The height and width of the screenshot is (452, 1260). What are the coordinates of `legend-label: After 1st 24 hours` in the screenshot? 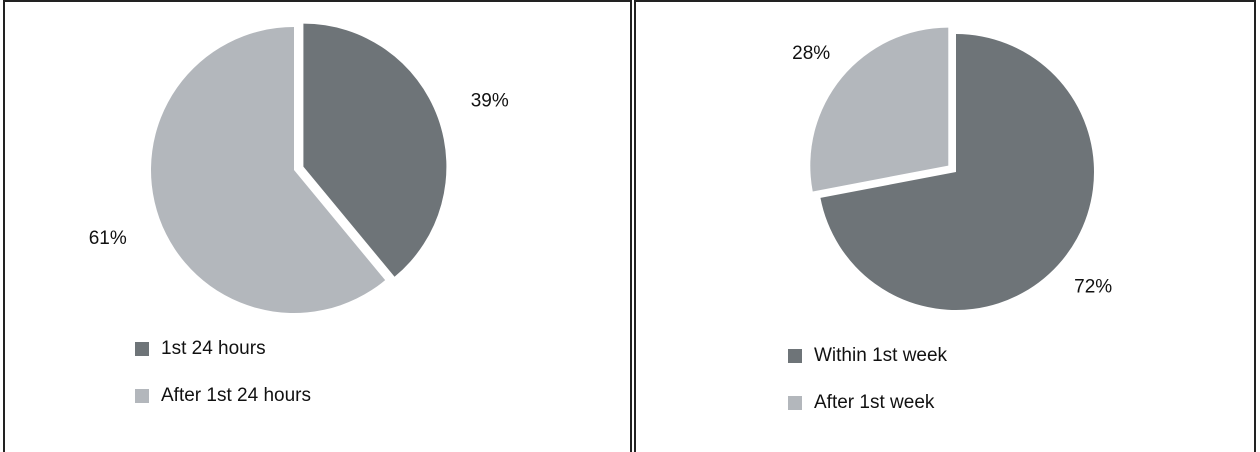 It's located at (236, 395).